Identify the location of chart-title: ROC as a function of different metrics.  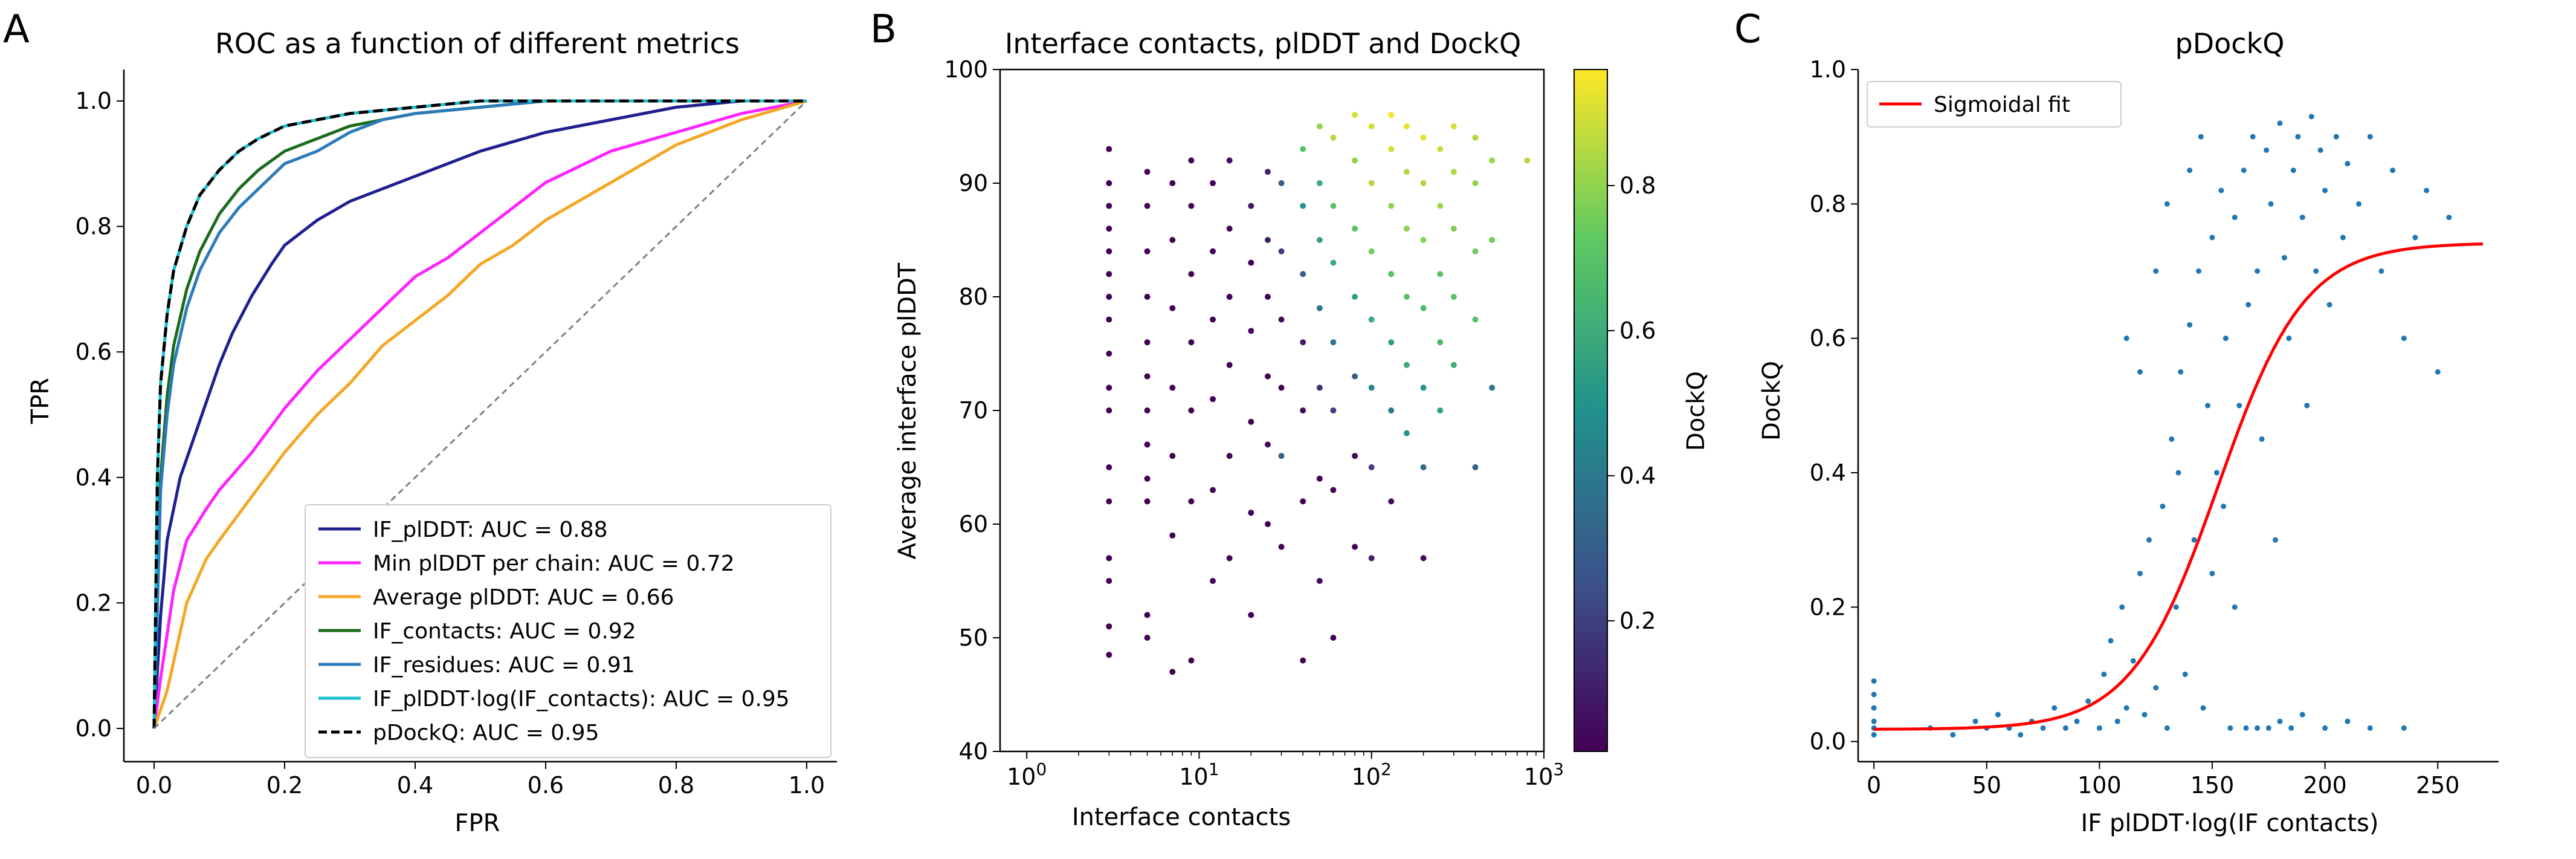
(478, 44).